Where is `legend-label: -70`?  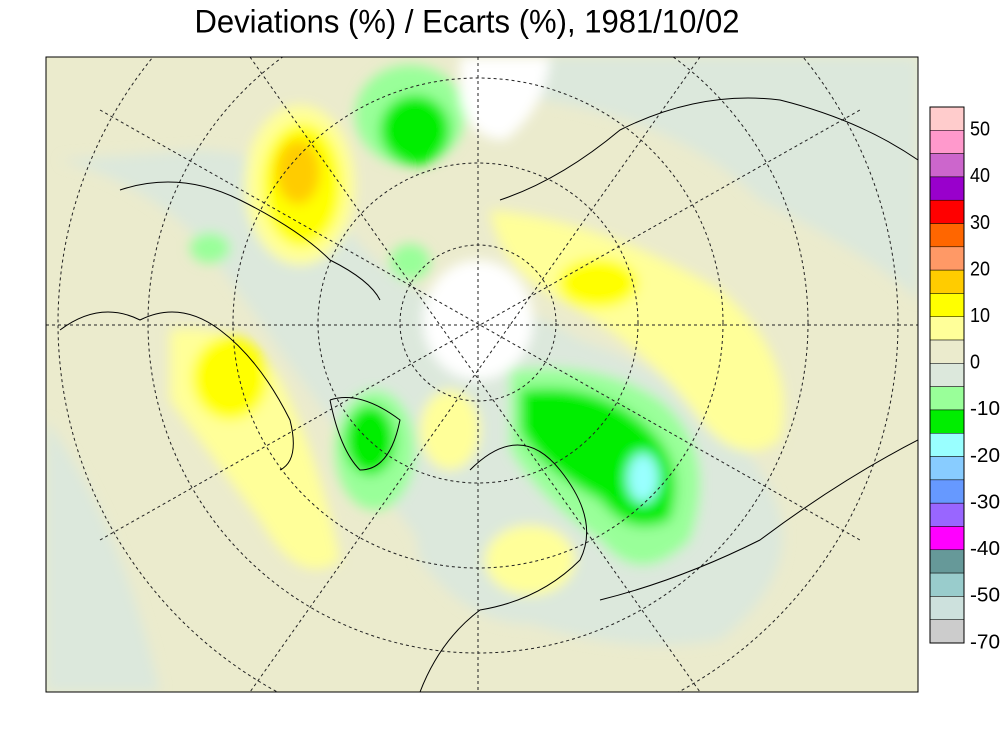 legend-label: -70 is located at coordinates (985, 642).